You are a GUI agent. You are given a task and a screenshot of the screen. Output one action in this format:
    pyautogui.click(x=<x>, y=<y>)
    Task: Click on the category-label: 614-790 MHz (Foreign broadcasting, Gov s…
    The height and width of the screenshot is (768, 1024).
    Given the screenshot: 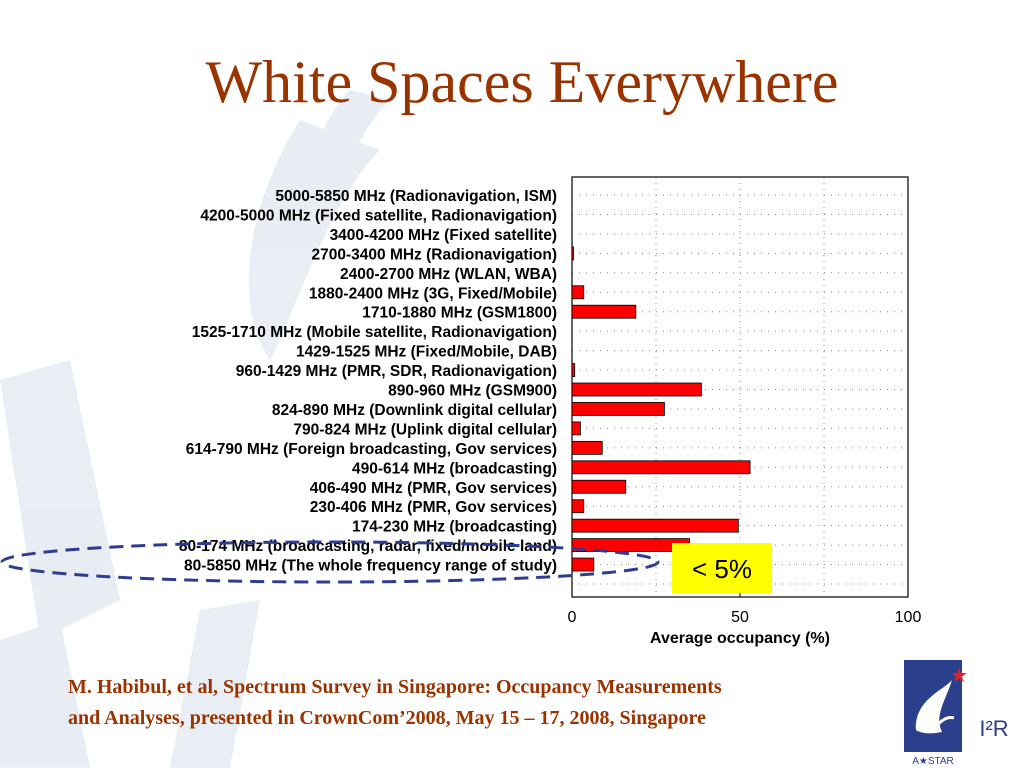 What is the action you would take?
    pyautogui.click(x=371, y=449)
    